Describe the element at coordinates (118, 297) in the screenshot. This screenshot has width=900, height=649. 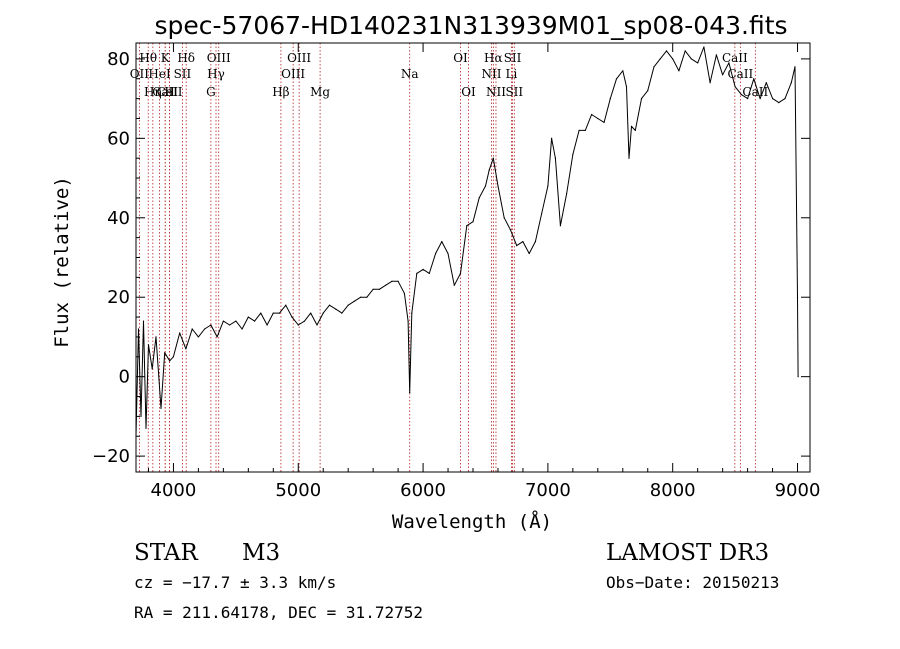
I see `y-tick-label-2: 20` at that location.